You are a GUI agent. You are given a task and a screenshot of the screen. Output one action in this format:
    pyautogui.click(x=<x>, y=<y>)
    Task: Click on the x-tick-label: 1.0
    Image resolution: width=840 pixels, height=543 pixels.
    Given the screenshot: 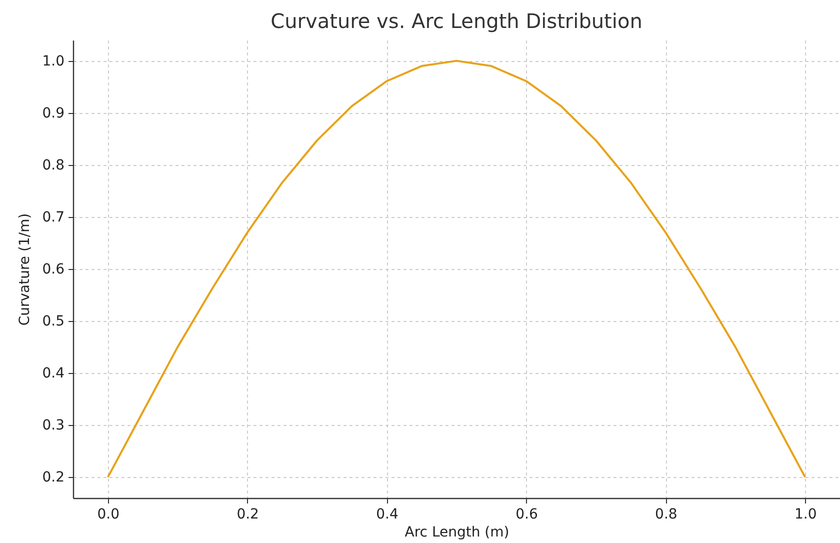 What is the action you would take?
    pyautogui.click(x=805, y=514)
    